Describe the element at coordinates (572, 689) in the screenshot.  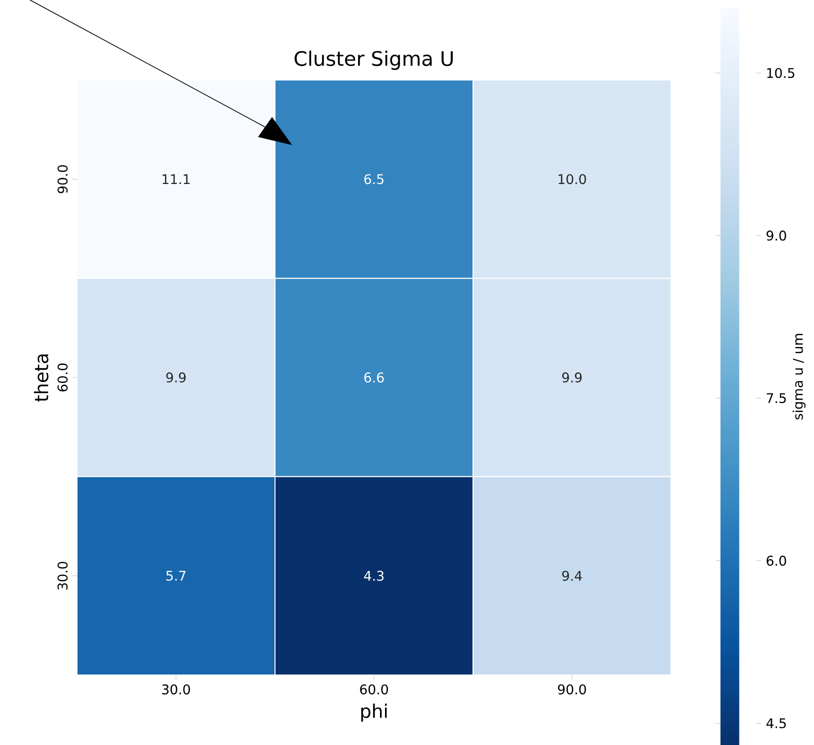
I see `x-tick-label: 90.0` at that location.